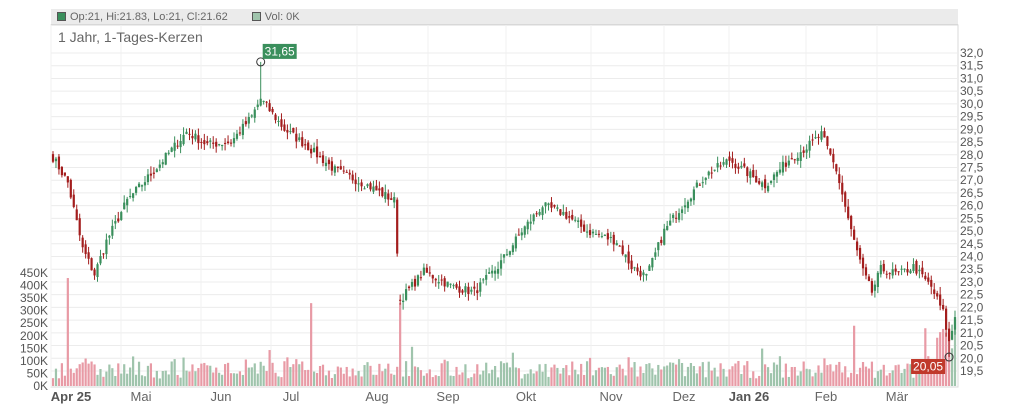 The width and height of the screenshot is (1024, 409). What do you see at coordinates (37, 373) in the screenshot?
I see `volume-tick-label: 50K` at bounding box center [37, 373].